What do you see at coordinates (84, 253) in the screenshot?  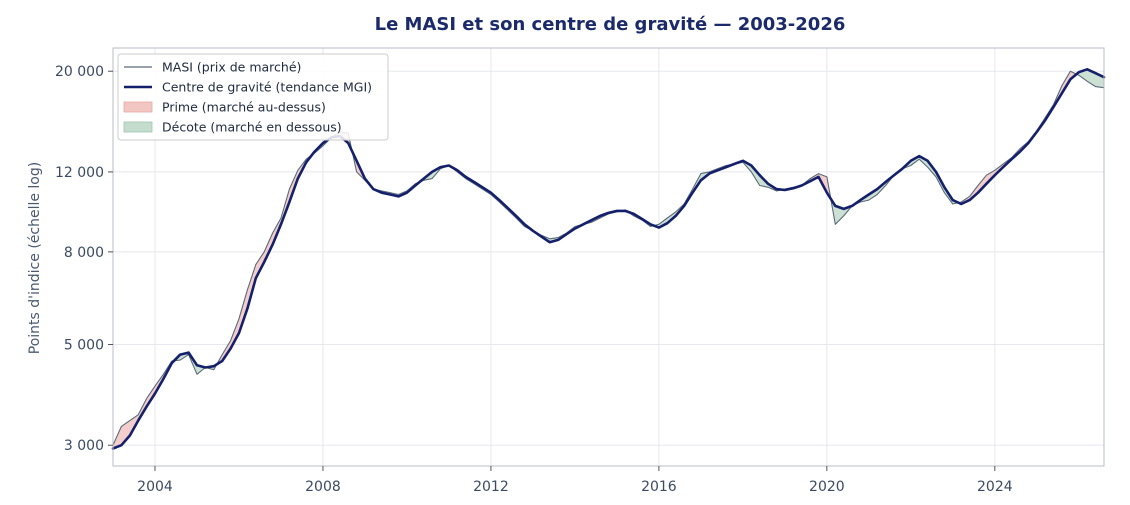 I see `y-tick-label: 8 000` at bounding box center [84, 253].